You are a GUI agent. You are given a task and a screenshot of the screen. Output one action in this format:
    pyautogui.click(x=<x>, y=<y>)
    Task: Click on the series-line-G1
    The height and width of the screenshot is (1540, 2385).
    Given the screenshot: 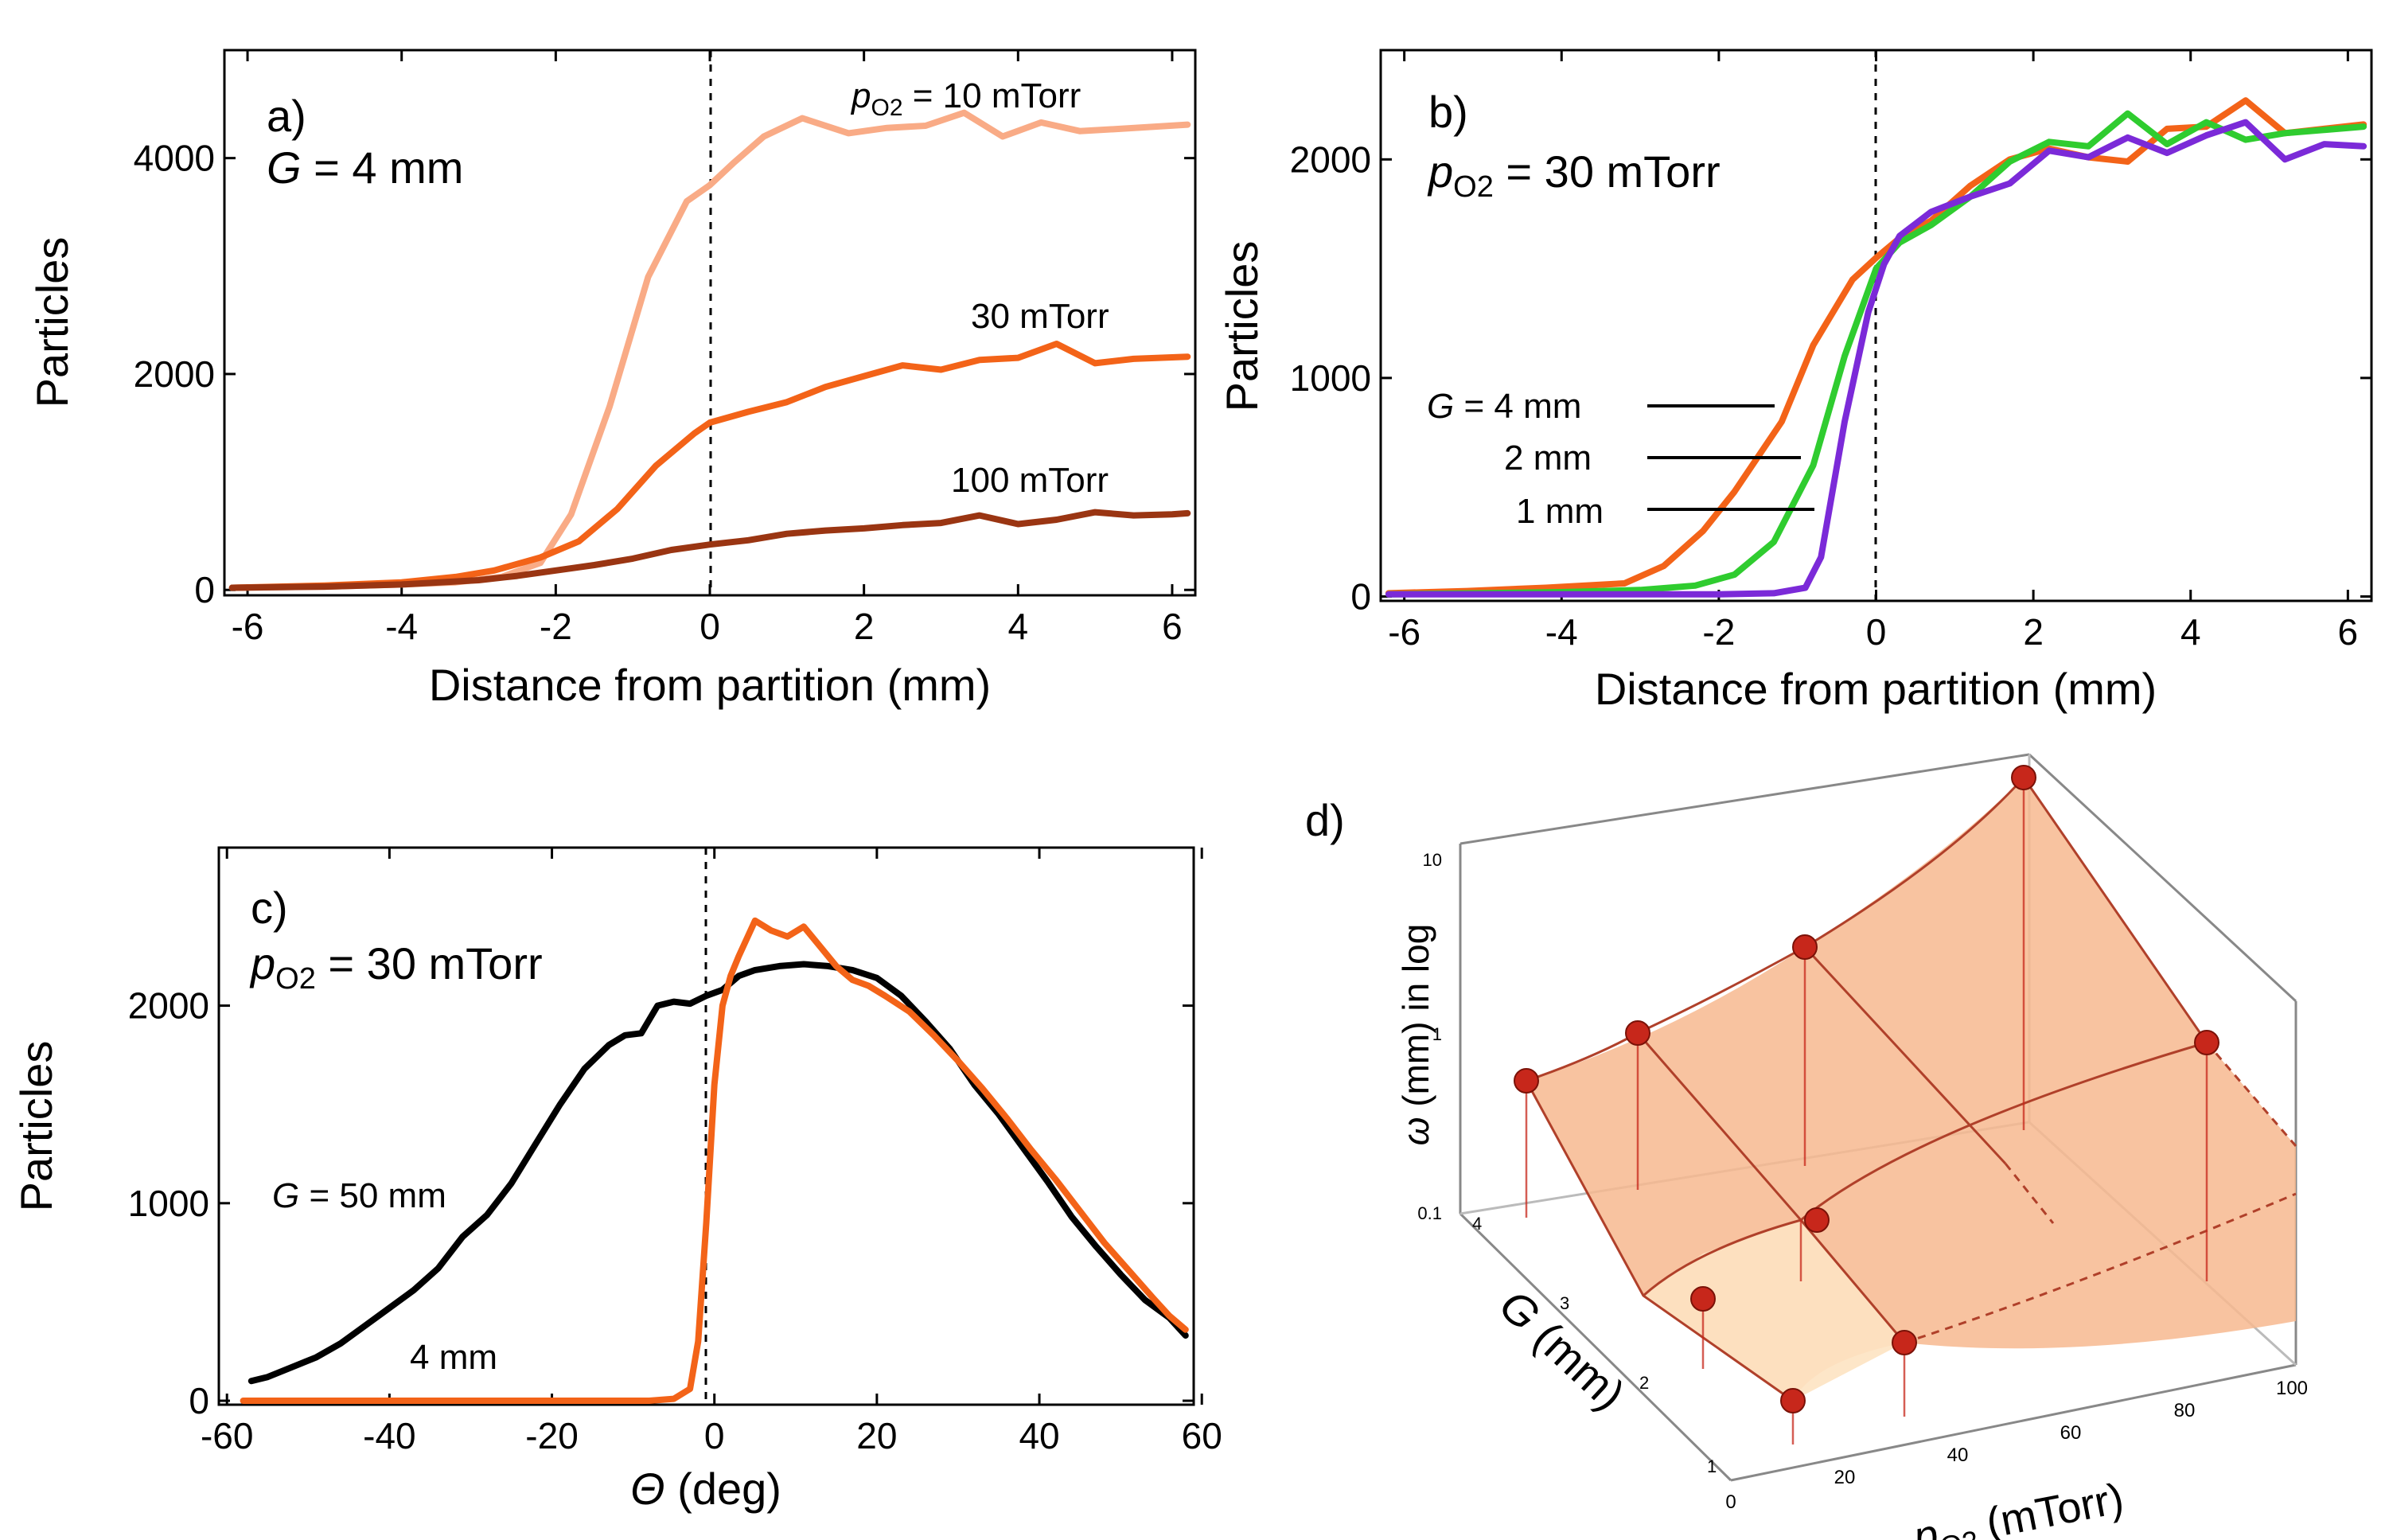 What is the action you would take?
    pyautogui.click(x=1876, y=358)
    